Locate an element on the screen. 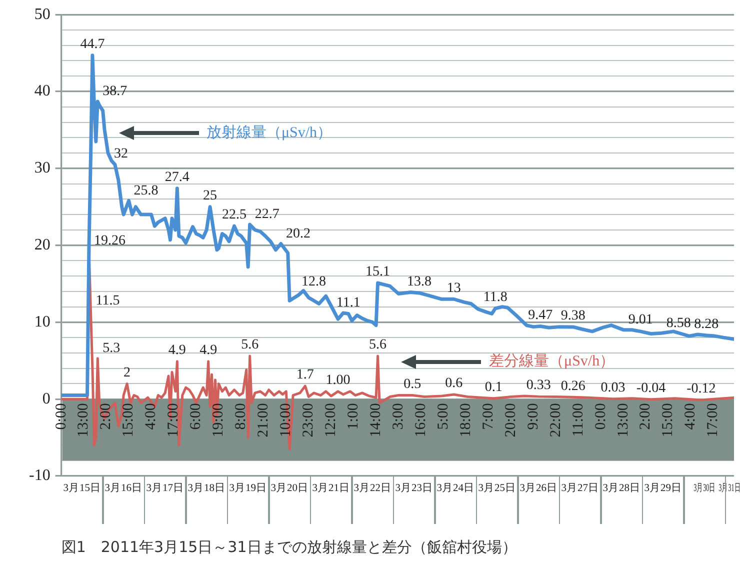 Image resolution: width=750 pixels, height=561 pixels. x2-tick-label: 3月26日 is located at coordinates (539, 488).